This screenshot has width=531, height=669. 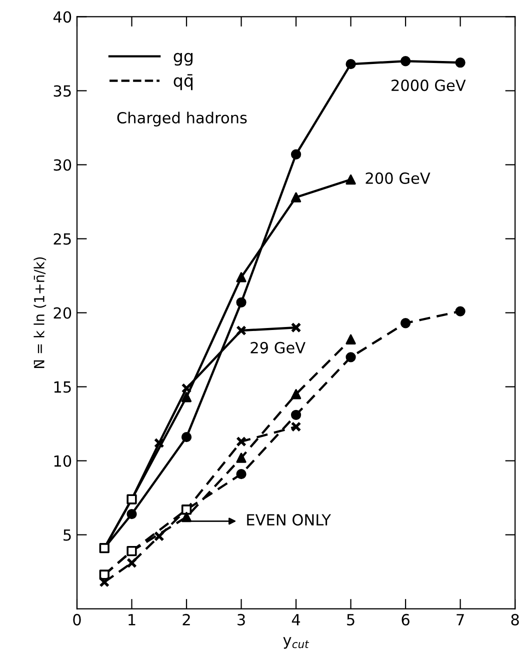 What do you see at coordinates (515, 620) in the screenshot?
I see `x-tick-label: 8` at bounding box center [515, 620].